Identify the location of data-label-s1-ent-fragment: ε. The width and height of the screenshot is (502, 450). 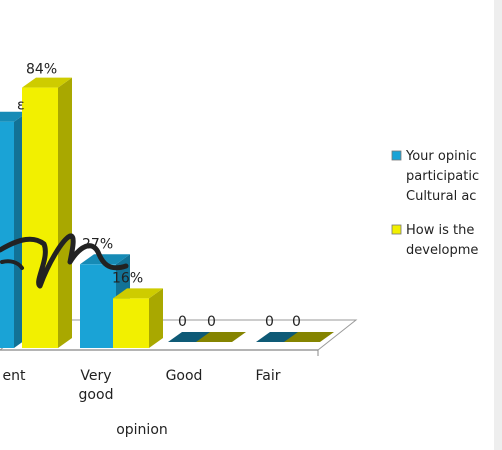
(21, 106).